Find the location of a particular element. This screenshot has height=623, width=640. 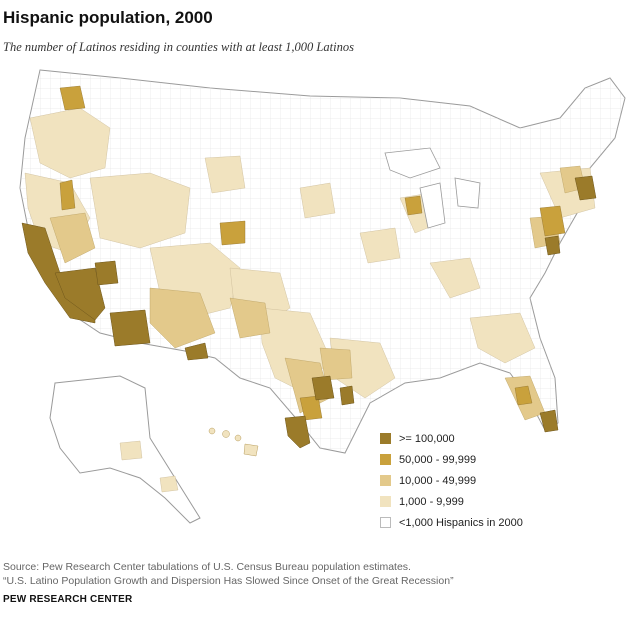

legend-item-under-1000: <1,000 Hispanics in 2000 is located at coordinates (451, 522).